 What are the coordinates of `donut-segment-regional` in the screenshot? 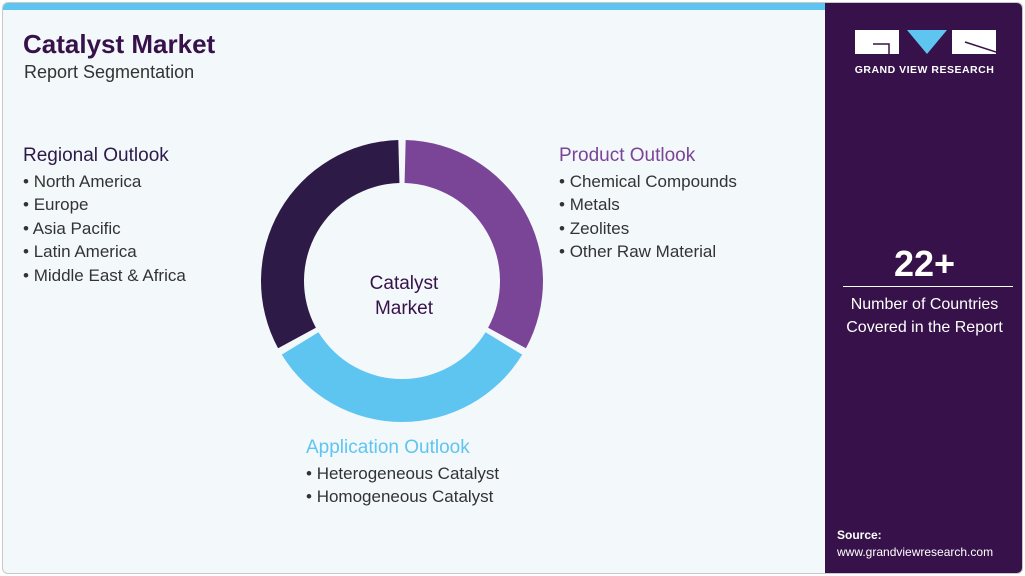 It's located at (330, 244).